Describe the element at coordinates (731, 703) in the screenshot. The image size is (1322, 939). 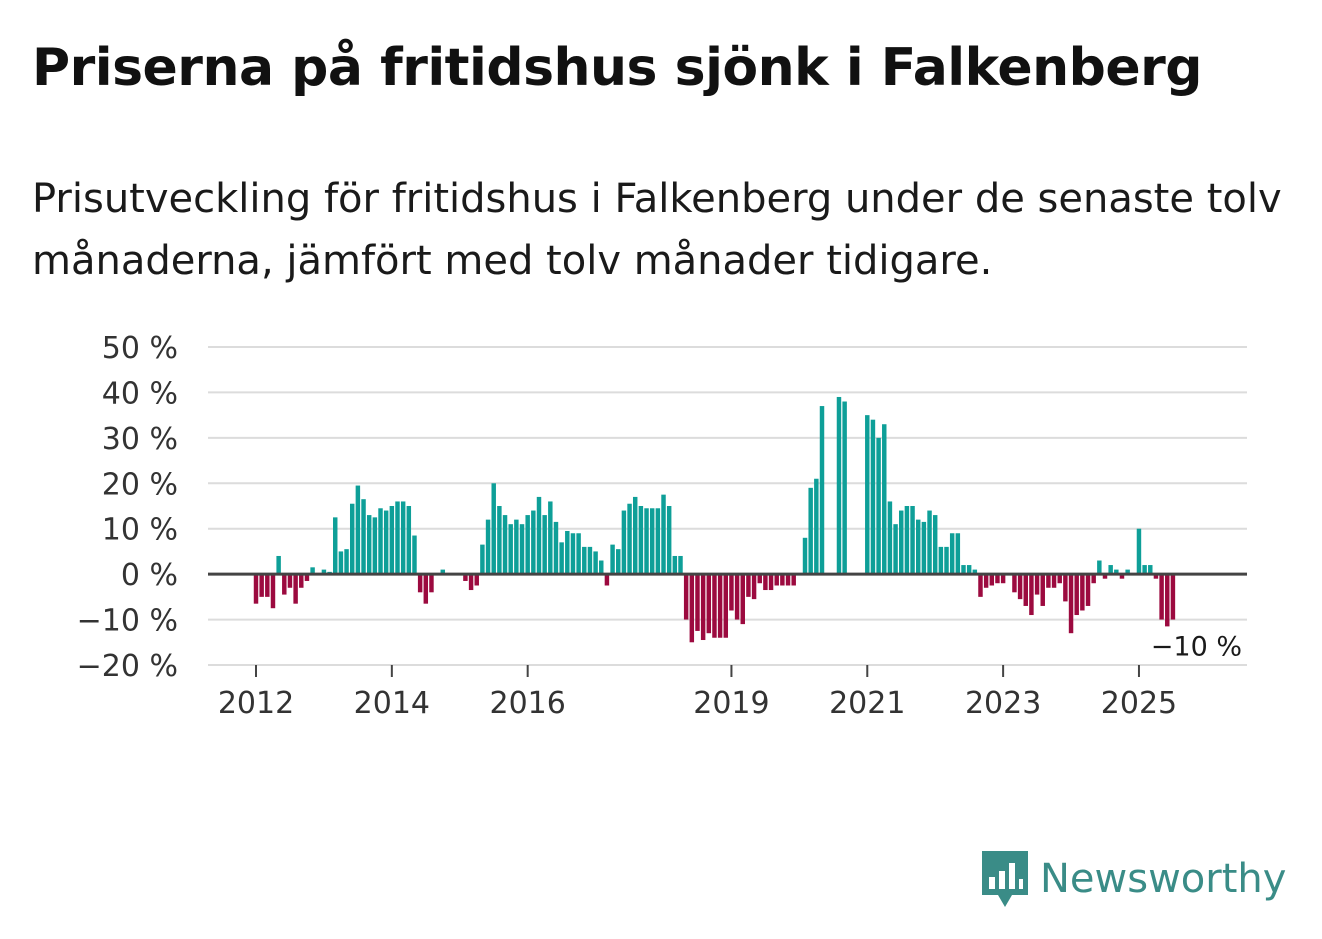
I see `x-tick-label: 2019` at that location.